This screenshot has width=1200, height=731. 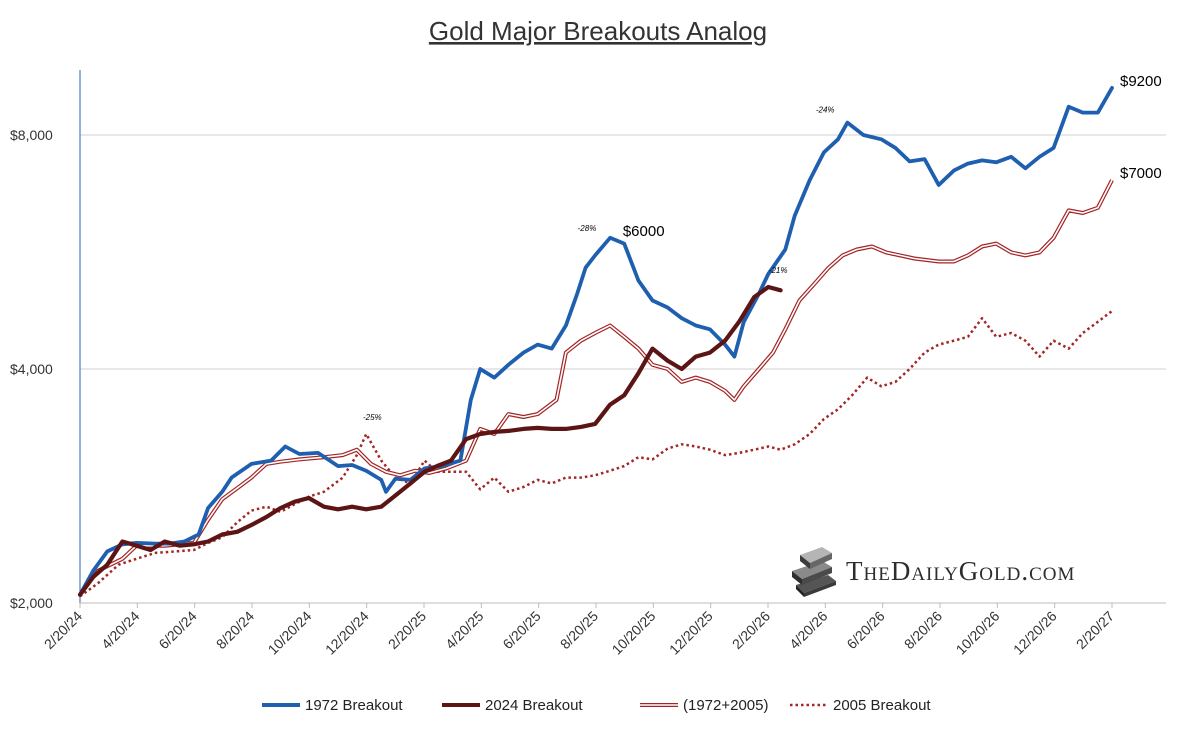 I want to click on annotation: -21%, so click(x=778, y=270).